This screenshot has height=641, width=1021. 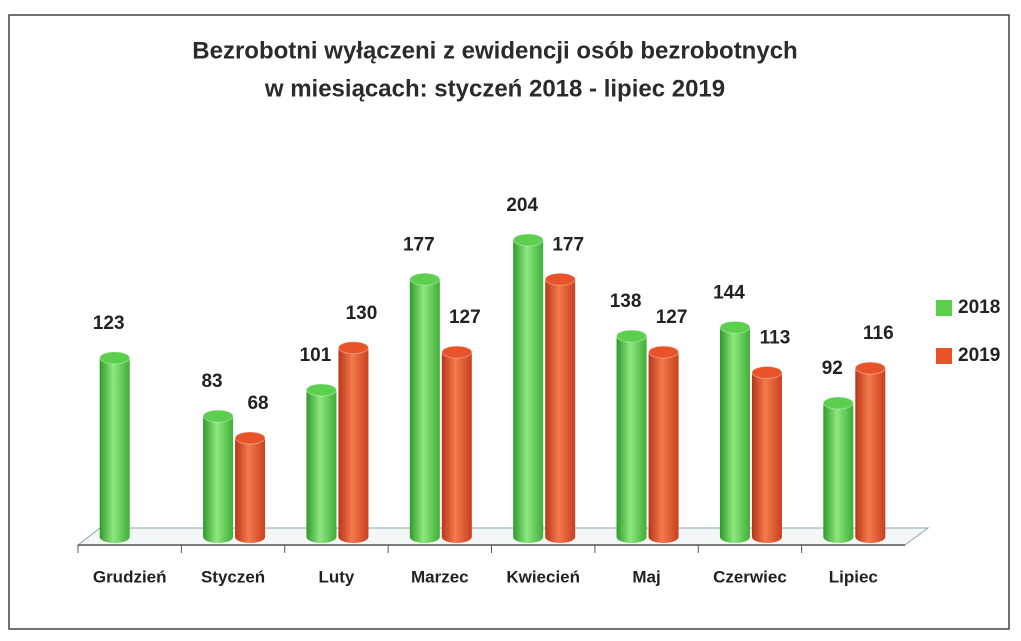 What do you see at coordinates (336, 576) in the screenshot?
I see `x-tick-label: Luty` at bounding box center [336, 576].